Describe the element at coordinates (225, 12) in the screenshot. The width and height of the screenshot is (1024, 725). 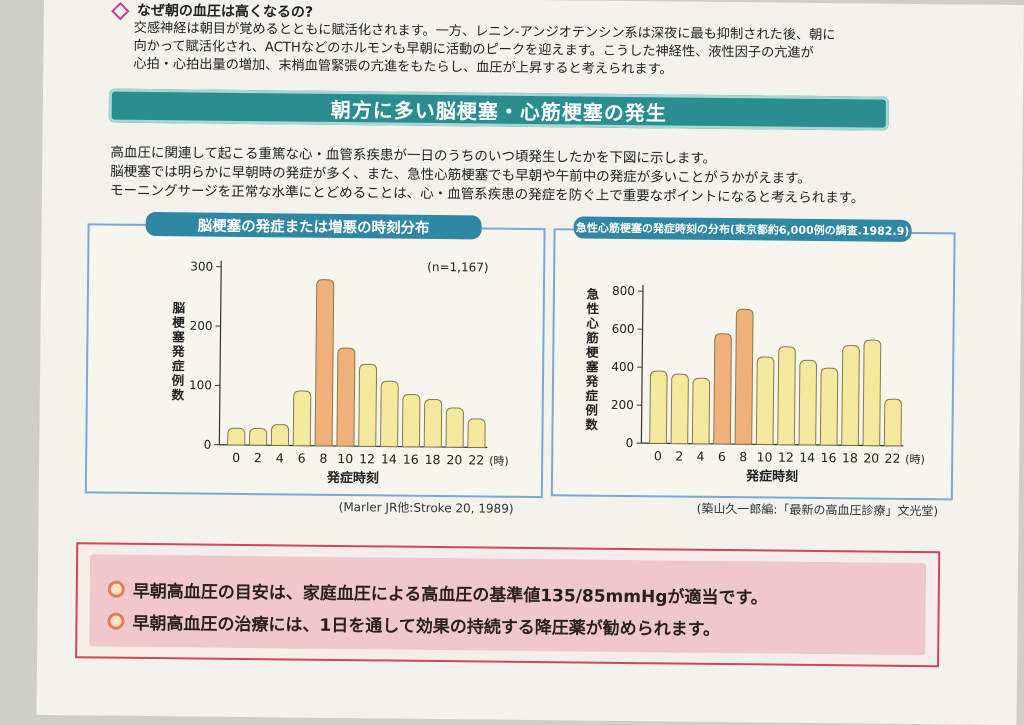
I see `question-title: なぜ朝の血圧は高くなるの?` at that location.